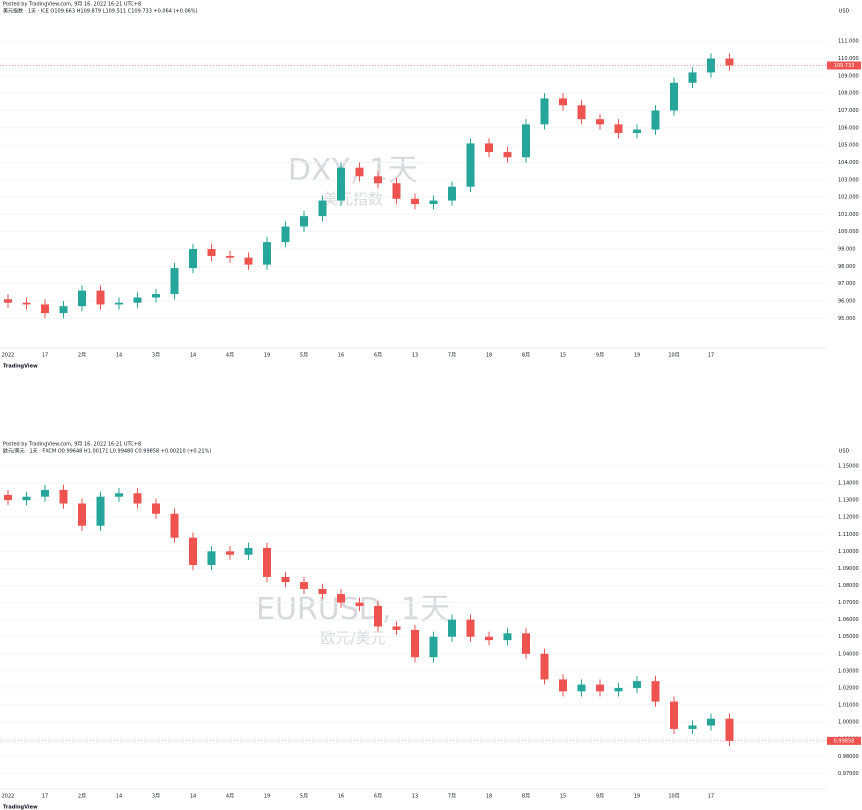 The height and width of the screenshot is (810, 862). Describe the element at coordinates (452, 797) in the screenshot. I see `x-tick-label: 7月` at that location.